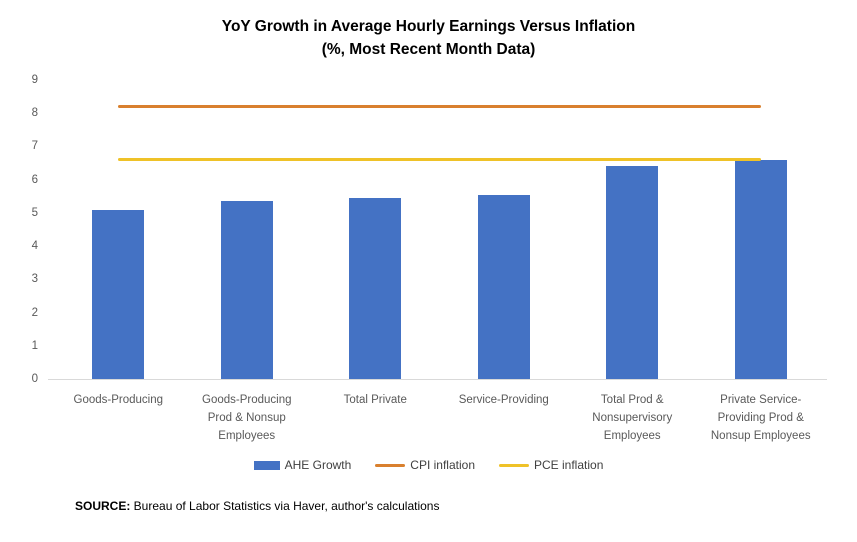 The width and height of the screenshot is (857, 542). What do you see at coordinates (34, 246) in the screenshot?
I see `y-tick-label: 4` at bounding box center [34, 246].